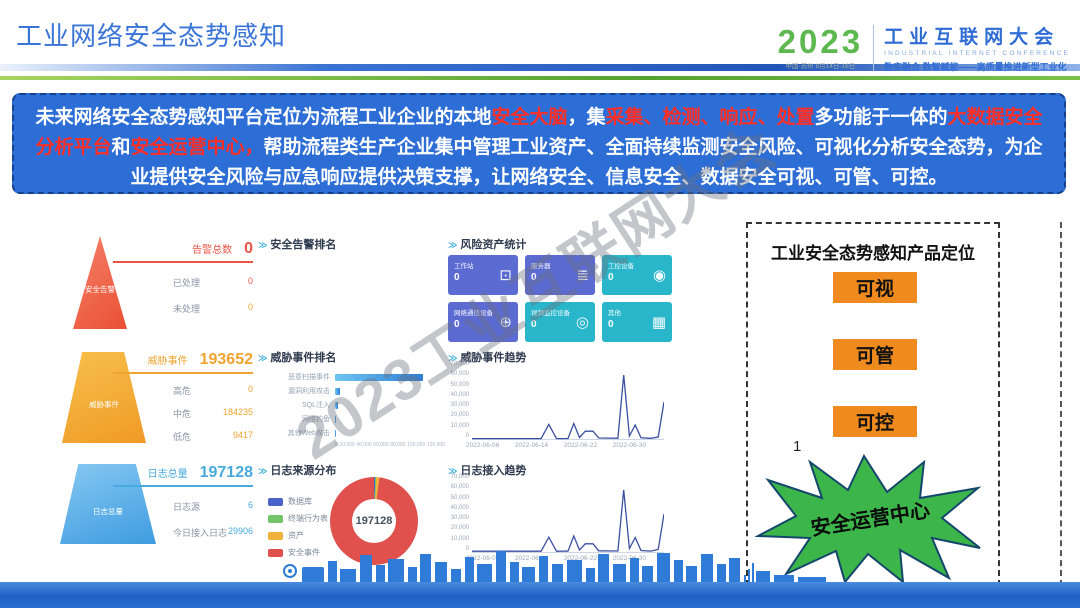 Image resolution: width=1080 pixels, height=608 pixels. I want to click on donut-center-value: 197128, so click(374, 521).